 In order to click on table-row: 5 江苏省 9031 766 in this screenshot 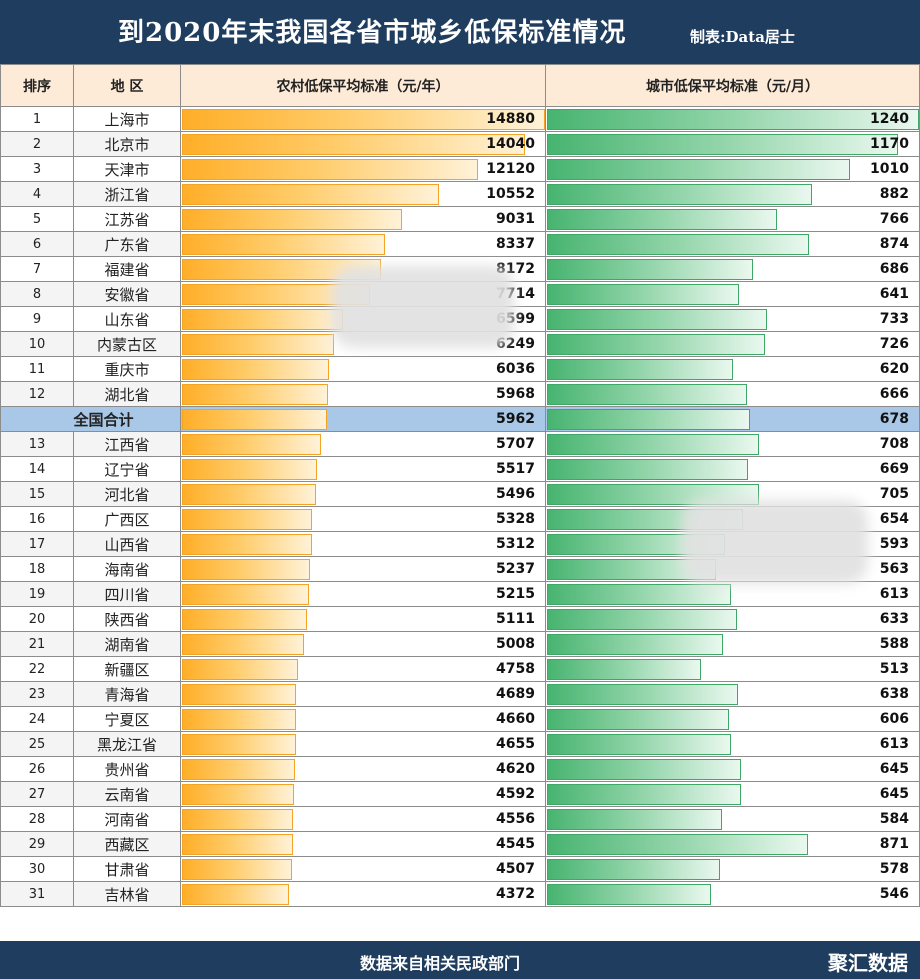, I will do `click(460, 219)`.